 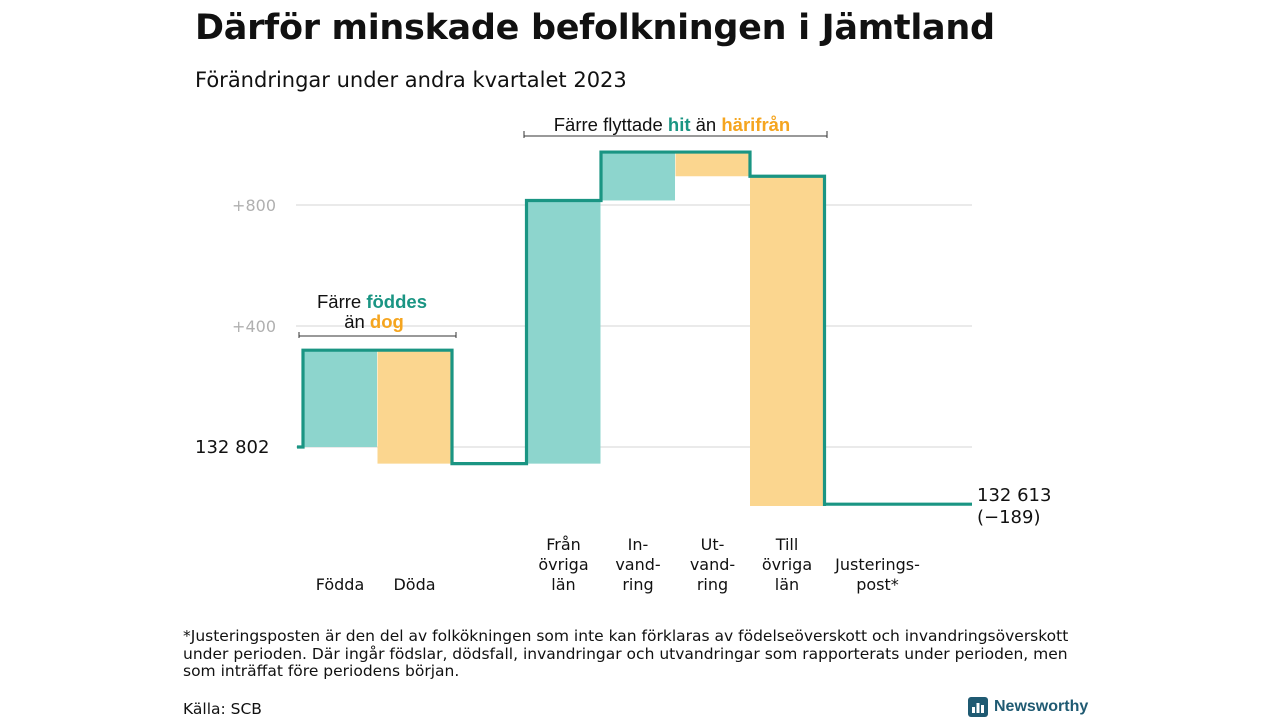 I want to click on births-annotation-line1: Färre föddes, so click(x=372, y=301).